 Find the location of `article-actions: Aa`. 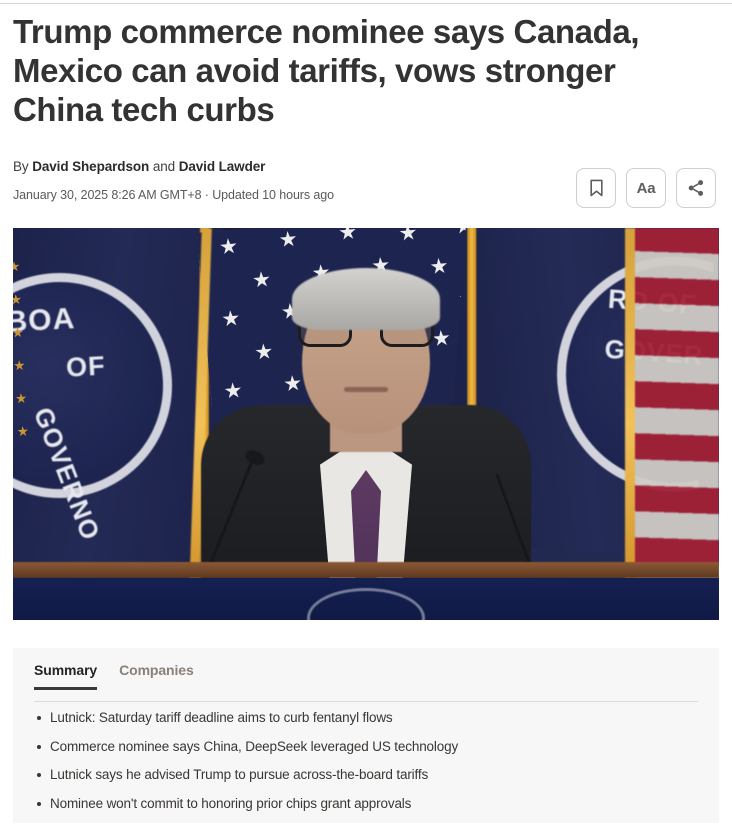

article-actions: Aa is located at coordinates (646, 188).